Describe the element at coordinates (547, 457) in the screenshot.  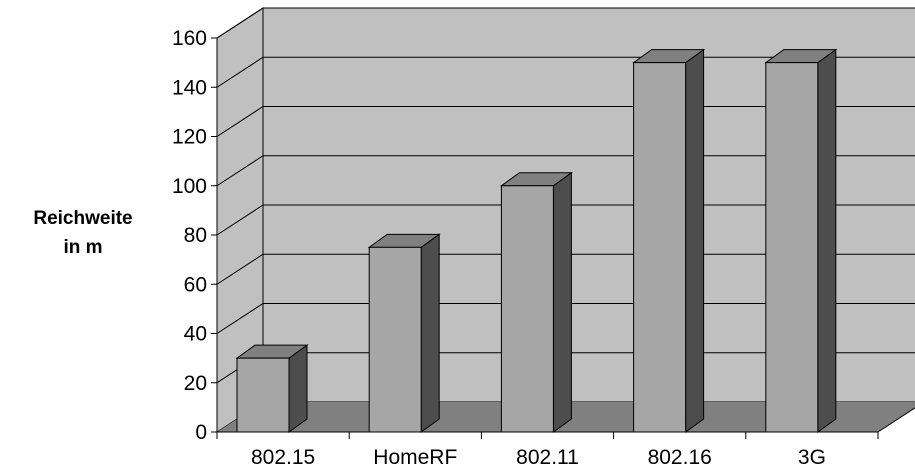
I see `x-tick-label: 802.11` at that location.